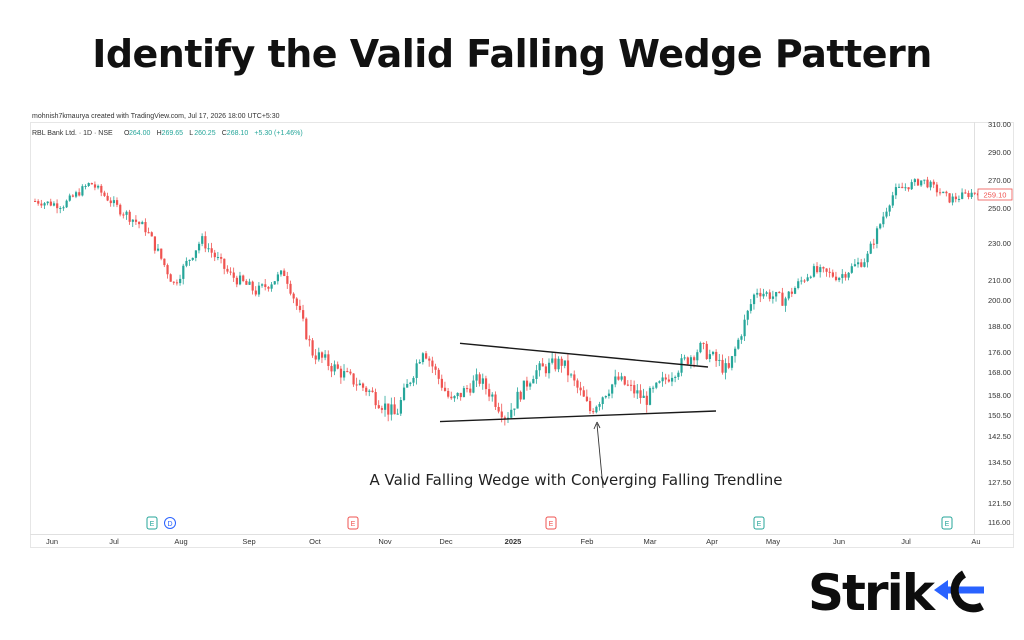 This screenshot has width=1024, height=640. Describe the element at coordinates (72, 133) in the screenshot. I see `symbol-label: RBL Bank Ltd. · 1D · NSE` at that location.